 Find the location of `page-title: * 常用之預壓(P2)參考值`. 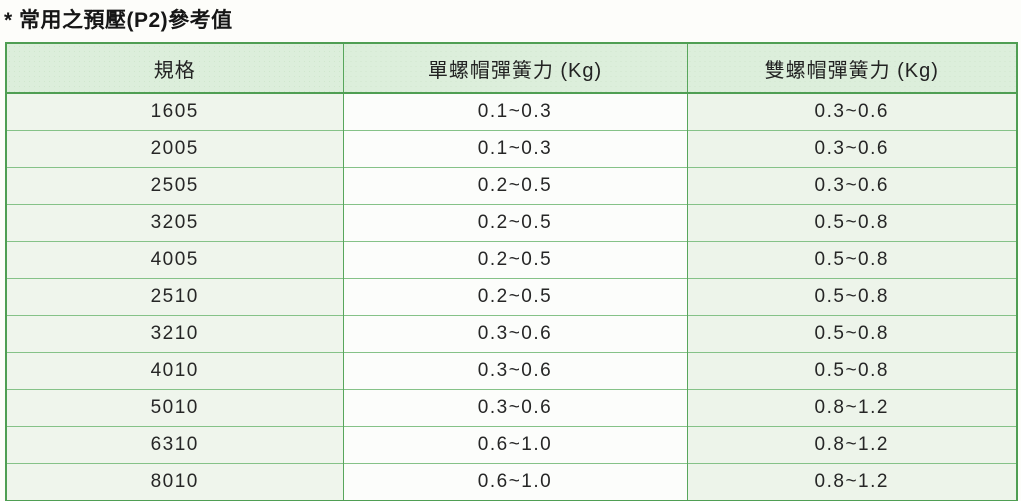

page-title: * 常用之預壓(P2)參考值 is located at coordinates (118, 20).